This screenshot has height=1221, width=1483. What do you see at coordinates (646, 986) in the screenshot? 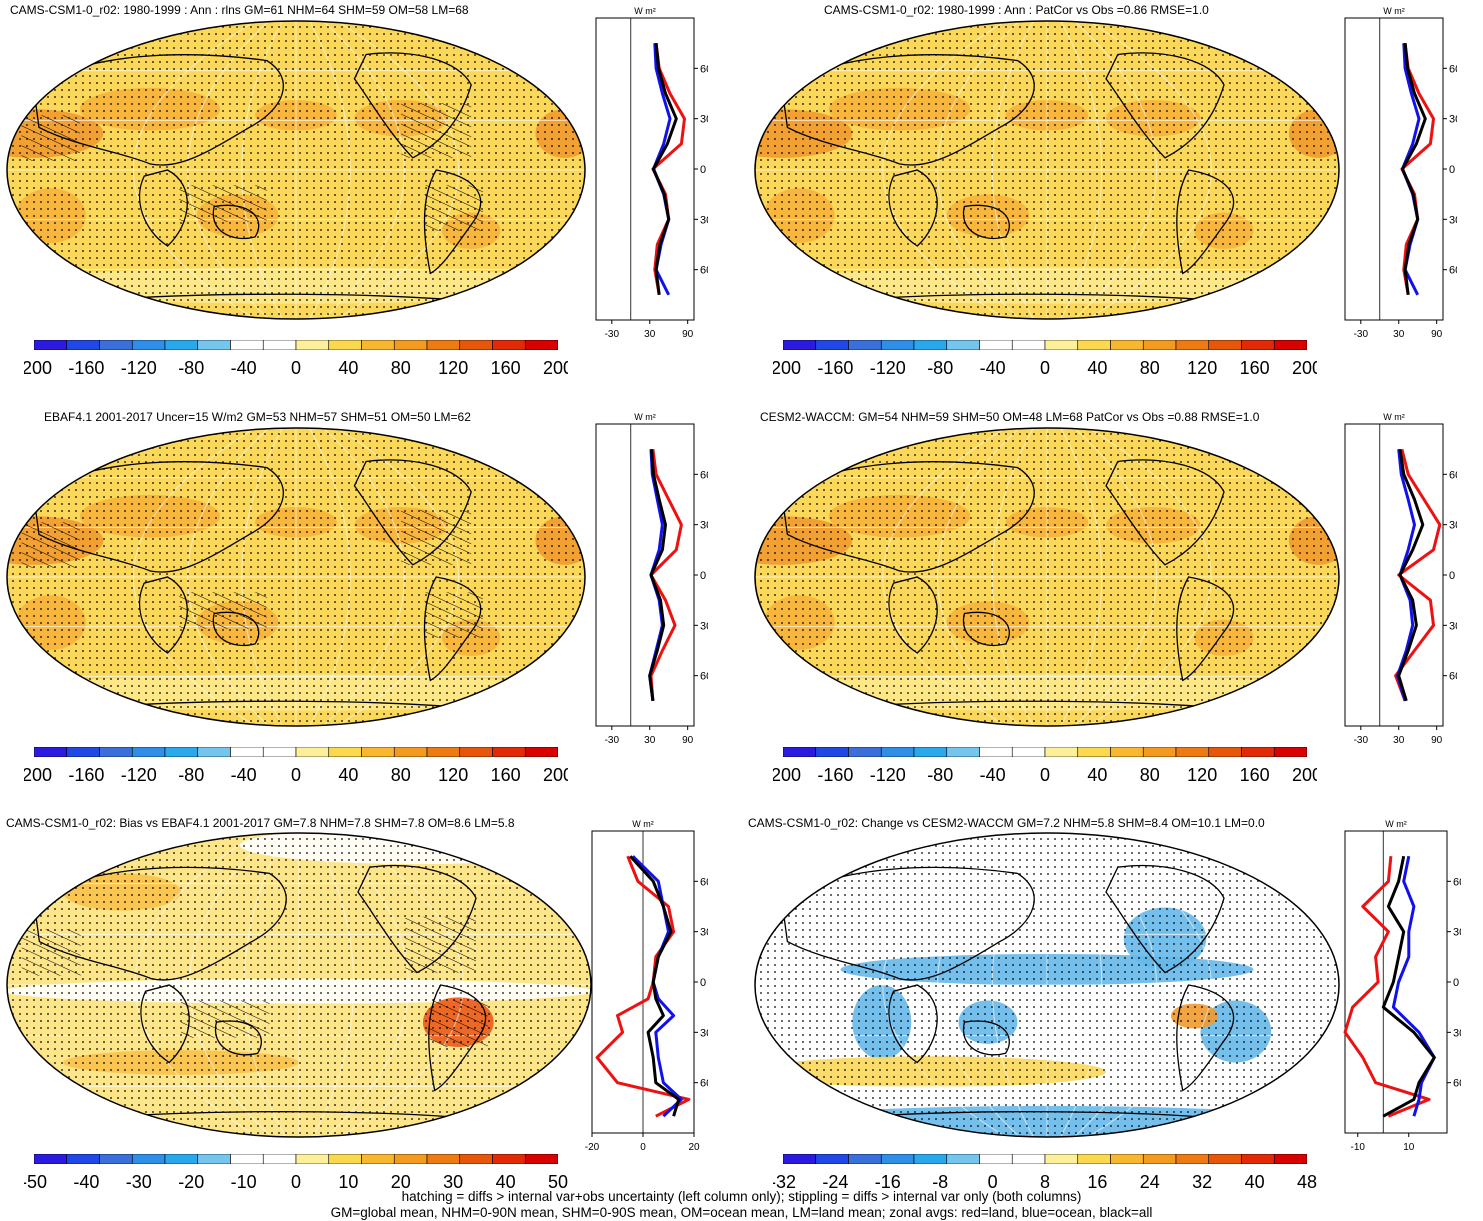
I see `zonal-mean-plot: W m² 60N 30N 0 30S 60S -20 0 20` at bounding box center [646, 986].